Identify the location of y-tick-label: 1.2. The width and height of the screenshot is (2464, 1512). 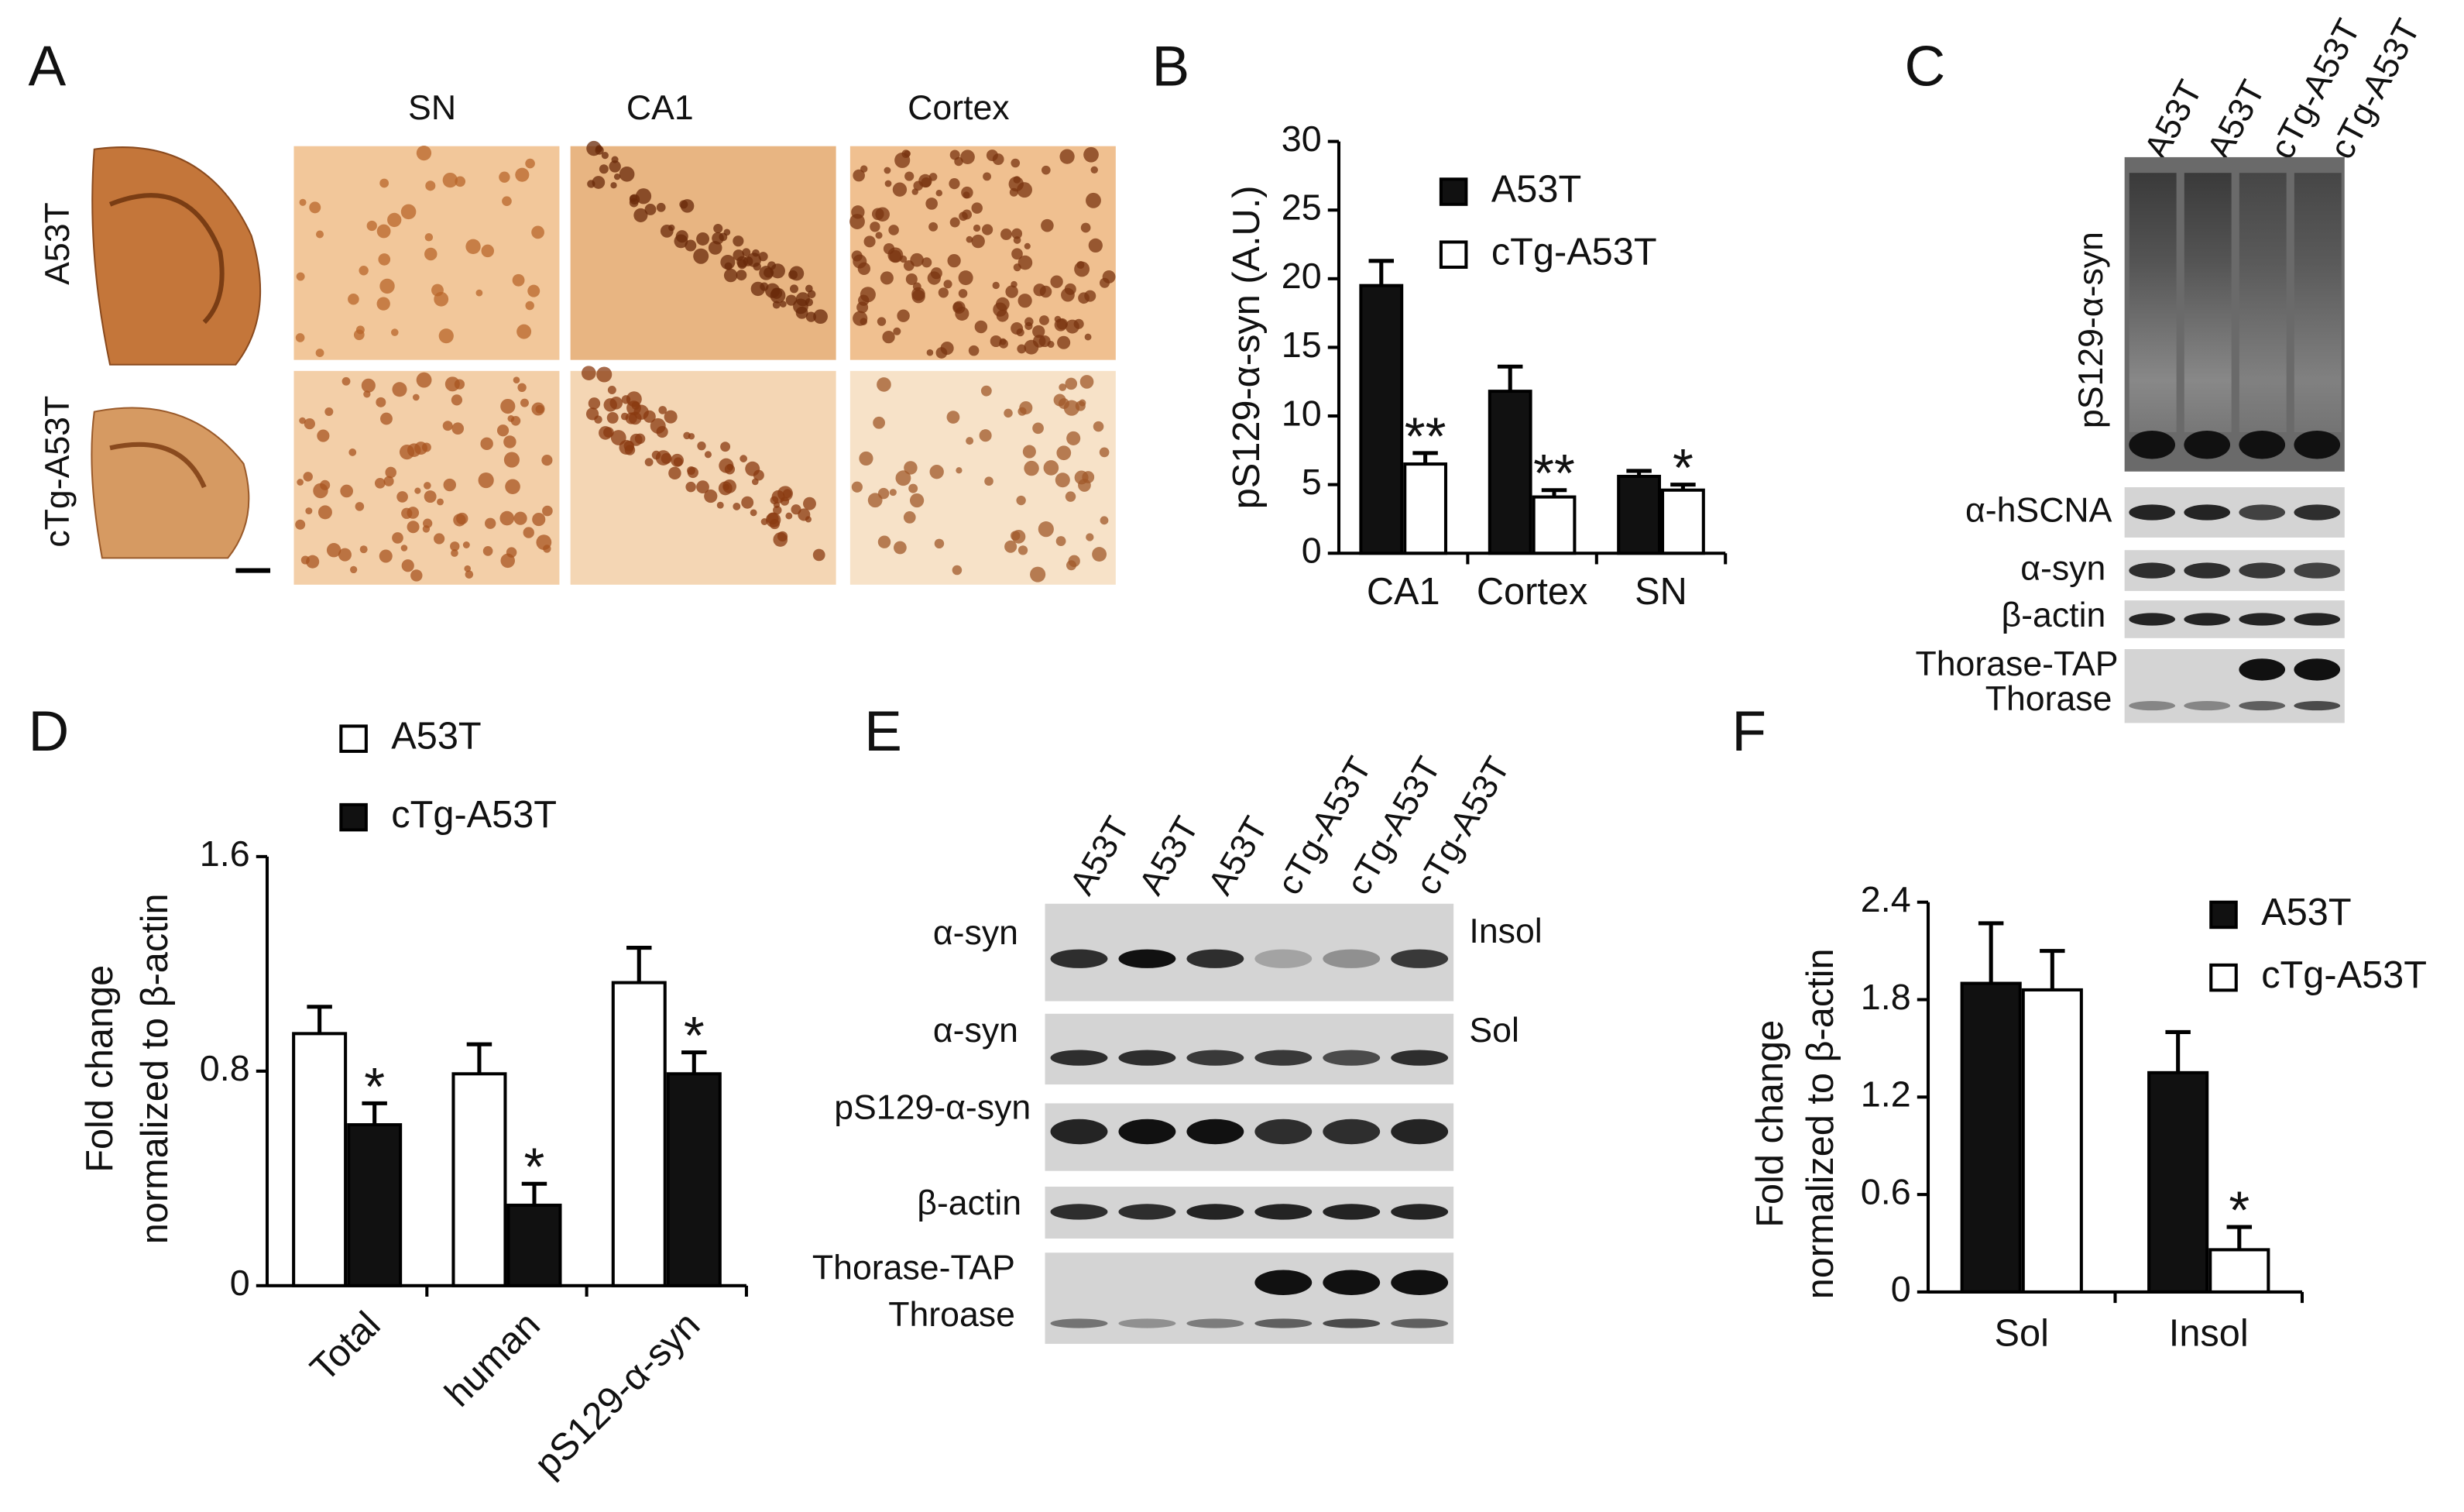
(1886, 1094).